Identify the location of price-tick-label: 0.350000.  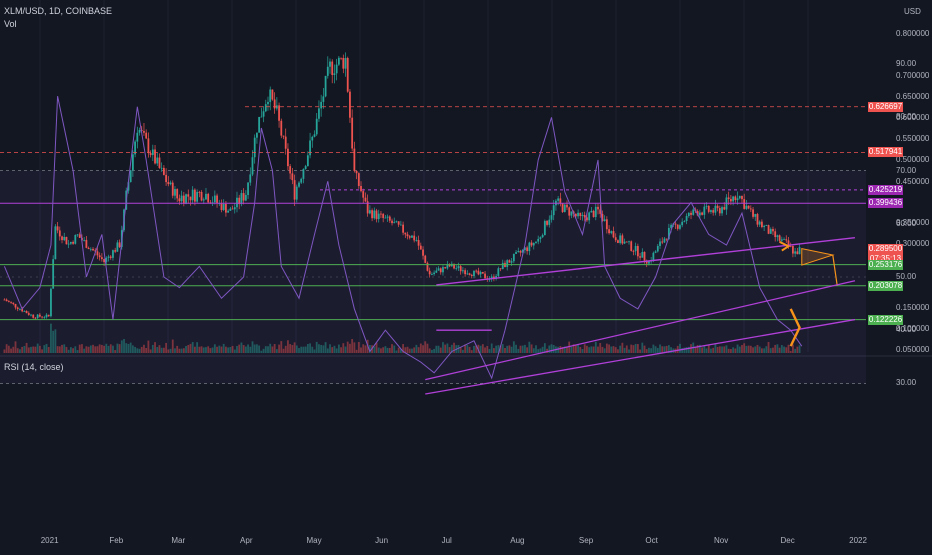
(913, 222).